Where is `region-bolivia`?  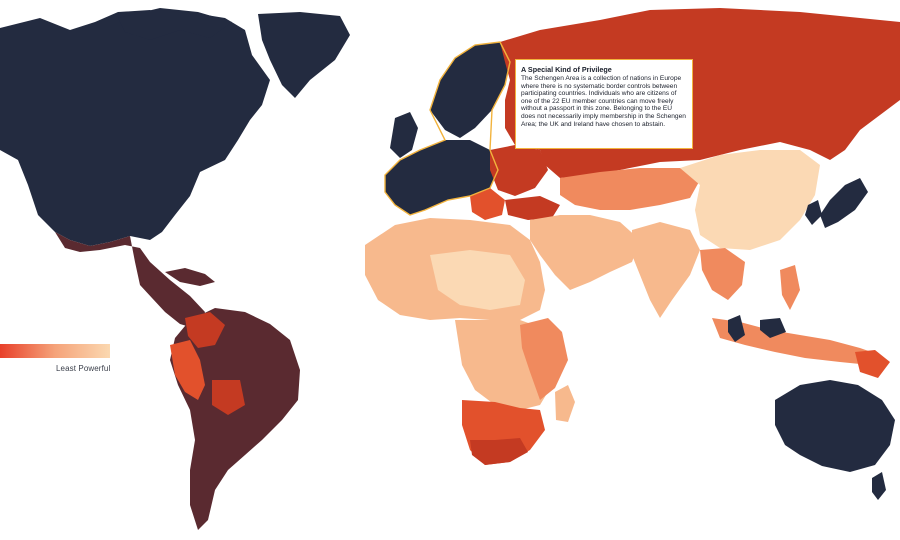 region-bolivia is located at coordinates (228, 397).